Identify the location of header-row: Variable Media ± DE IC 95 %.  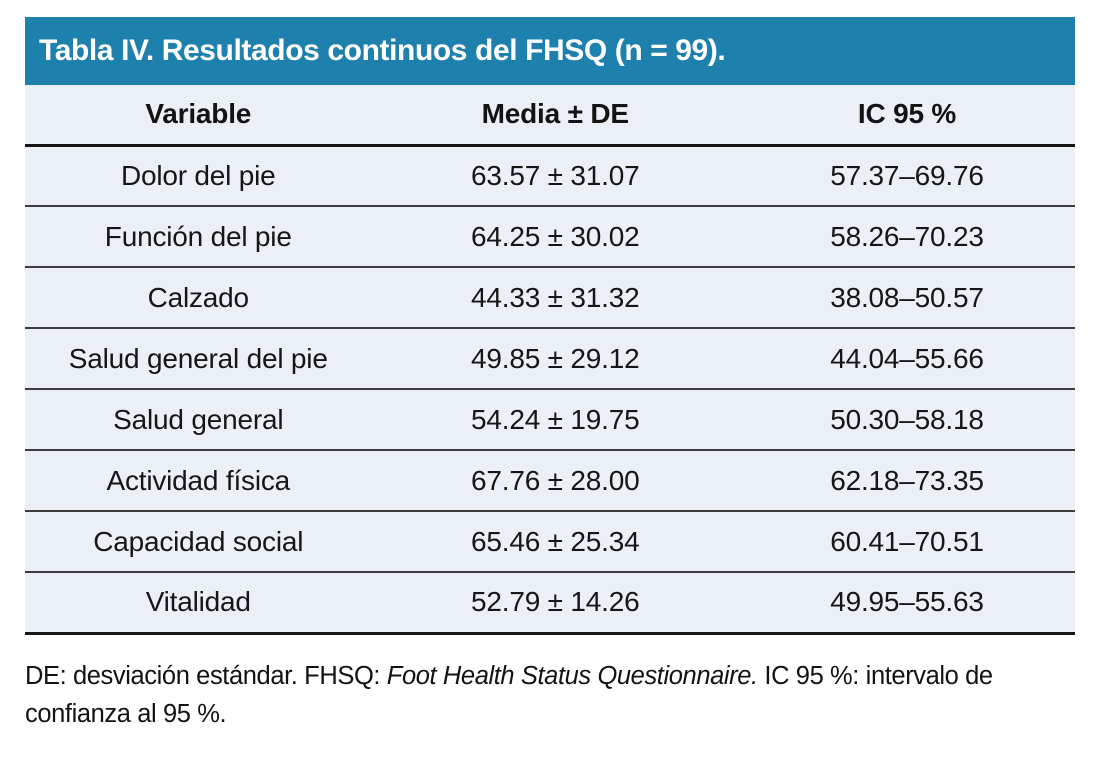
(550, 116).